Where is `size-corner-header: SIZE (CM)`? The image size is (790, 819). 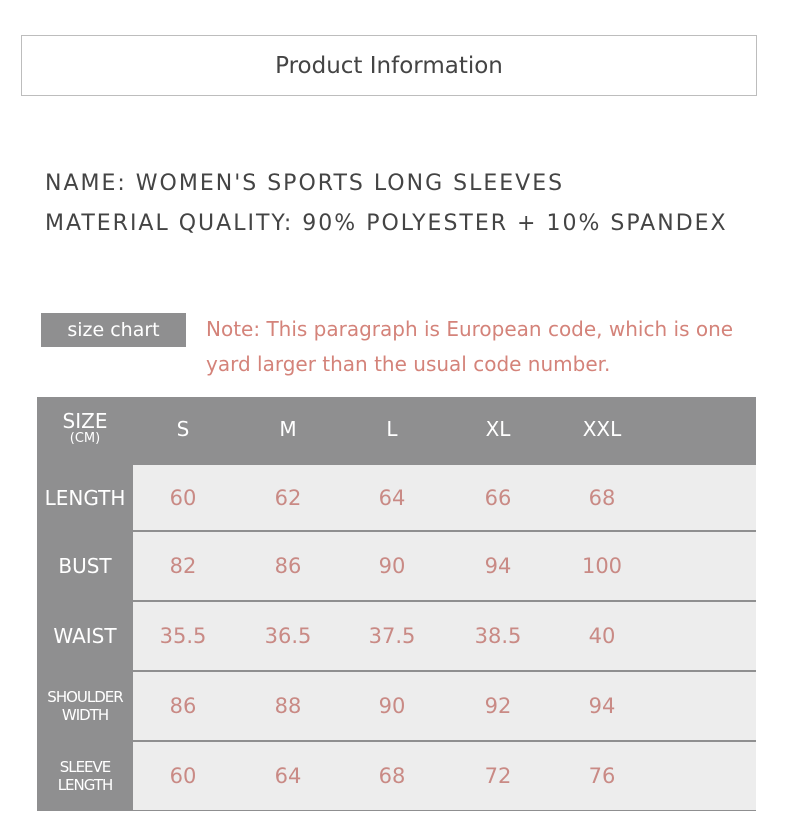 size-corner-header: SIZE (CM) is located at coordinates (85, 430).